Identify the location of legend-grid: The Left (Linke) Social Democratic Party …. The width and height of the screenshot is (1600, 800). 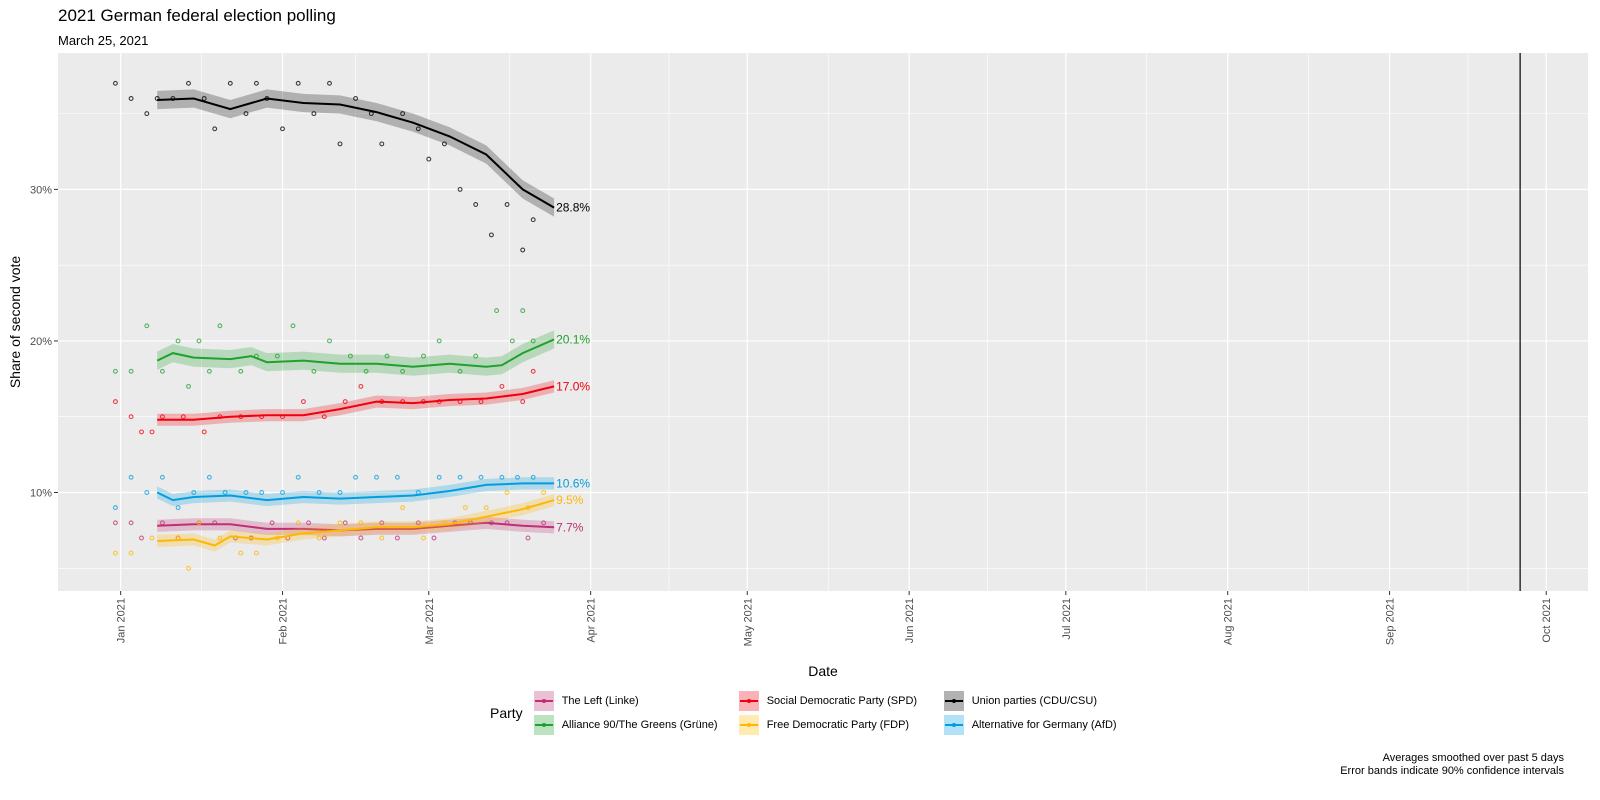
(840, 713).